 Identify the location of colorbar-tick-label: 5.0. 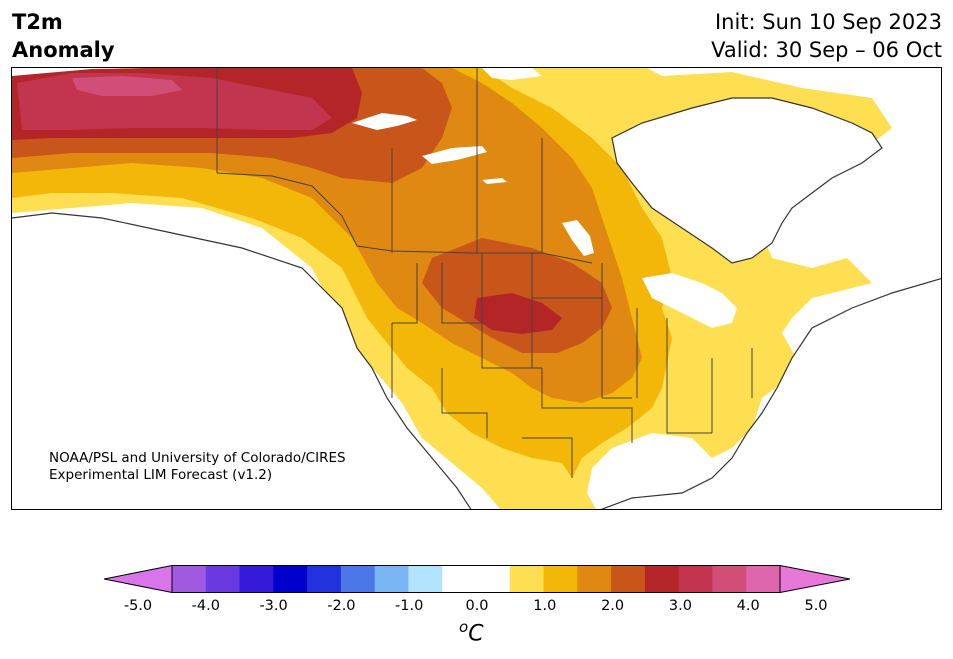
(816, 606).